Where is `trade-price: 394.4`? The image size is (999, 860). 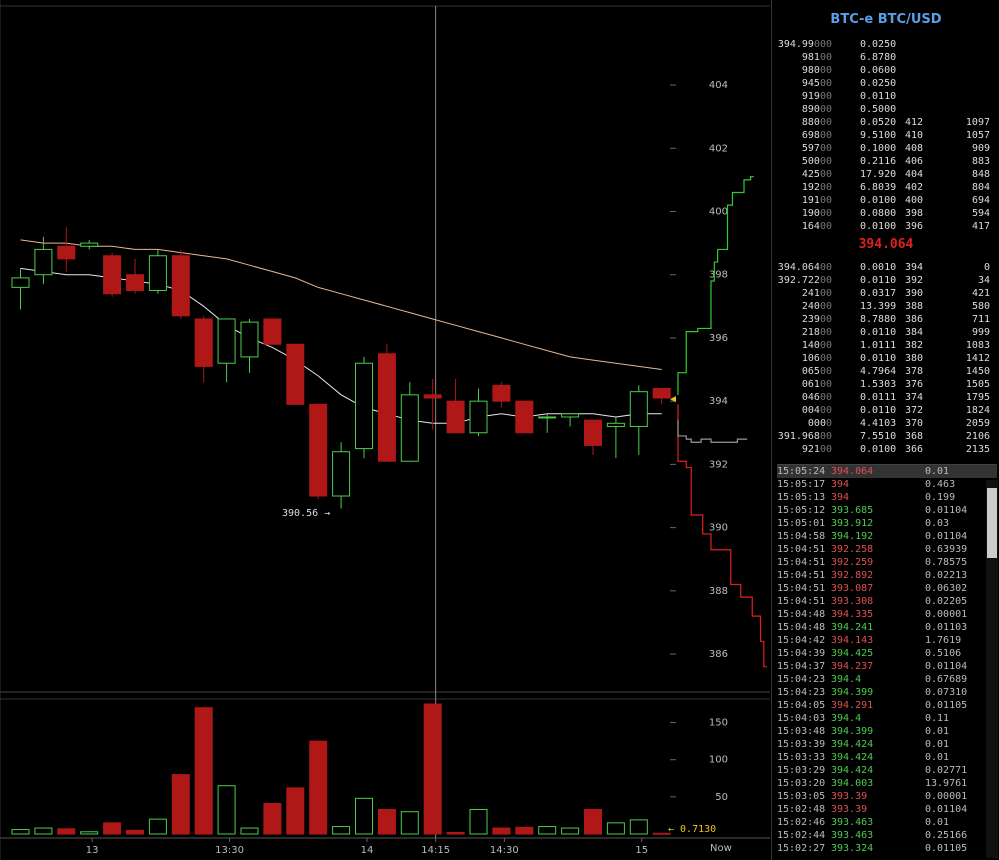
trade-price: 394.4 is located at coordinates (846, 679).